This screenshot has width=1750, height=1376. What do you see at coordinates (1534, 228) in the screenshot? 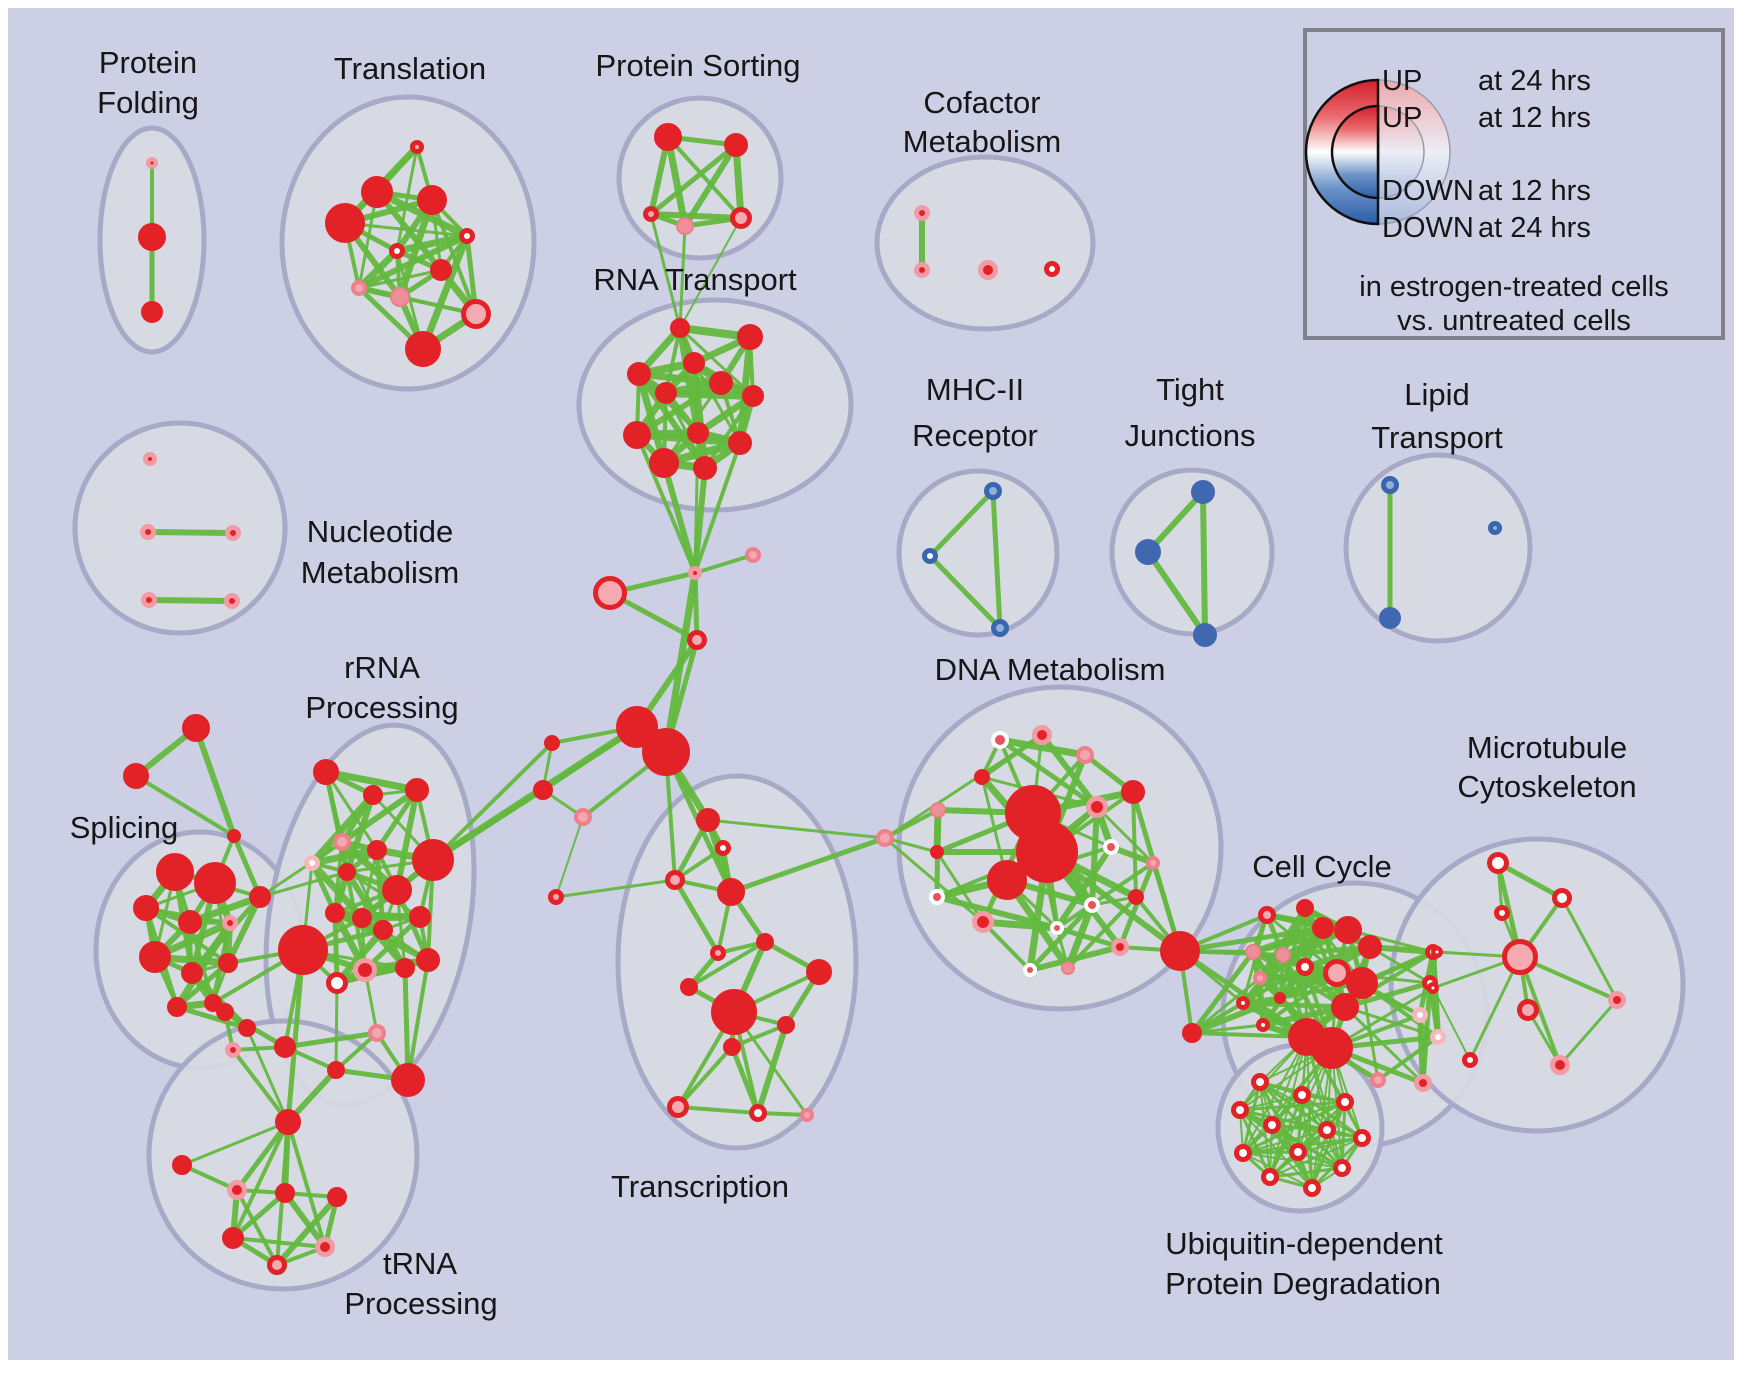
I see `legend-time-label: at 24 hrs` at bounding box center [1534, 228].